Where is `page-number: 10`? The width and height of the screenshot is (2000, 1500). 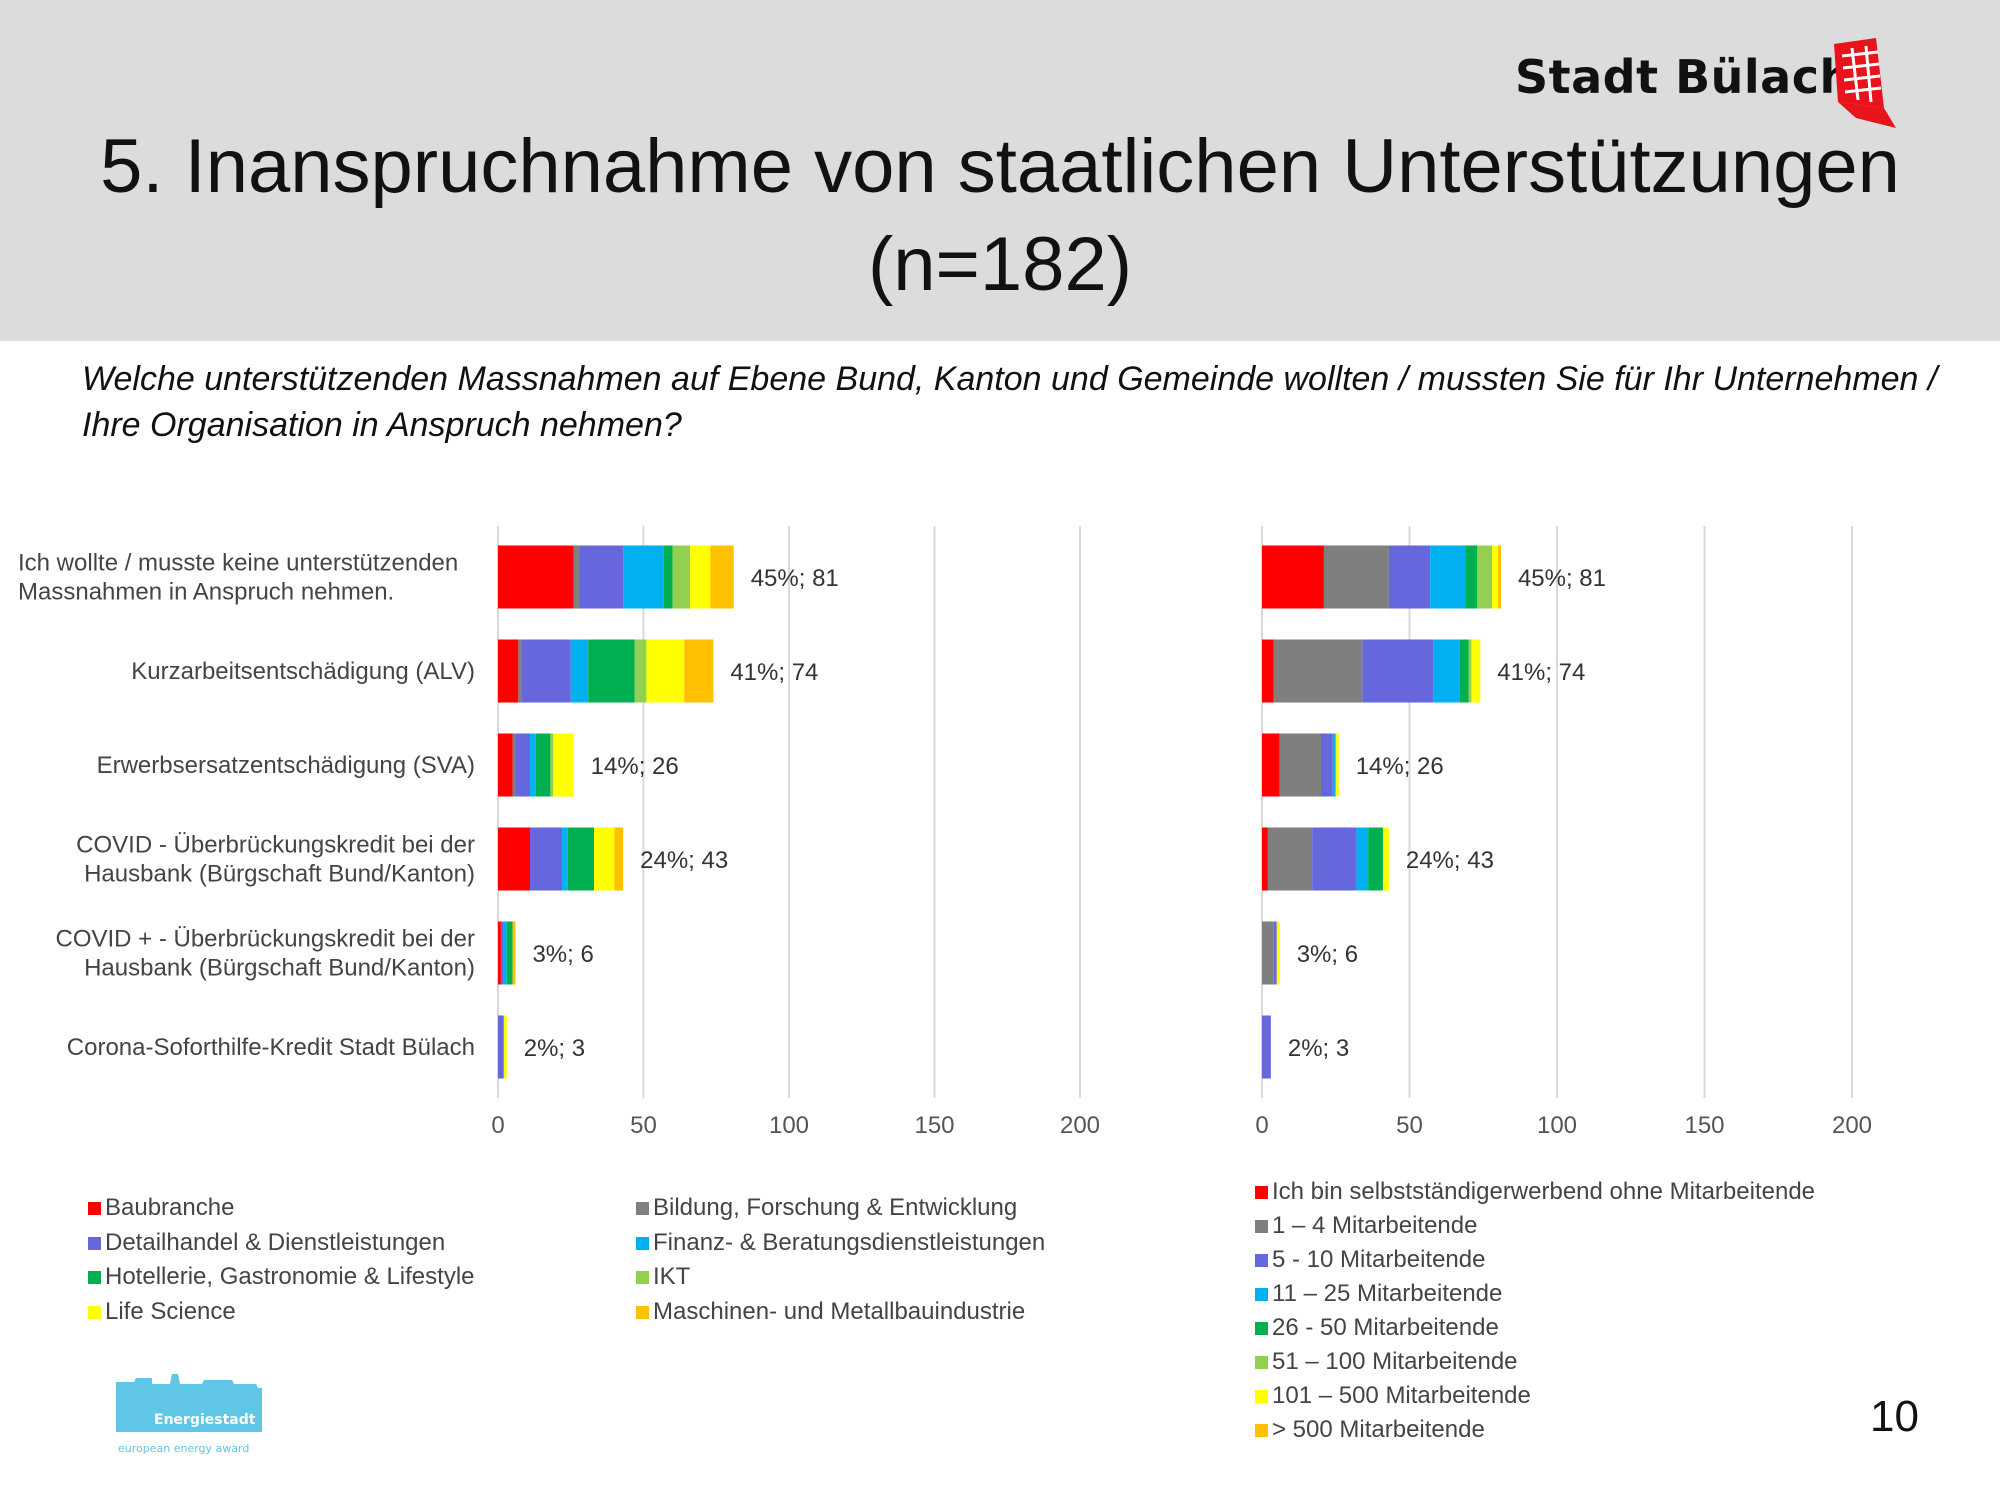 page-number: 10 is located at coordinates (1894, 1416).